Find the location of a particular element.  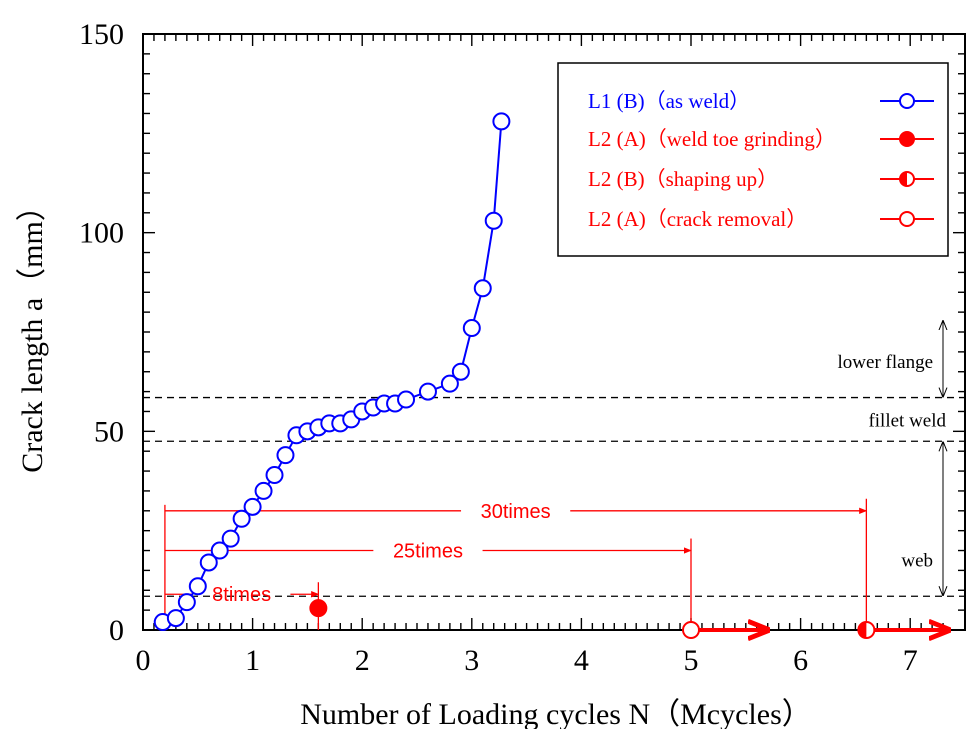

x-tick-label: 7 is located at coordinates (910, 660).